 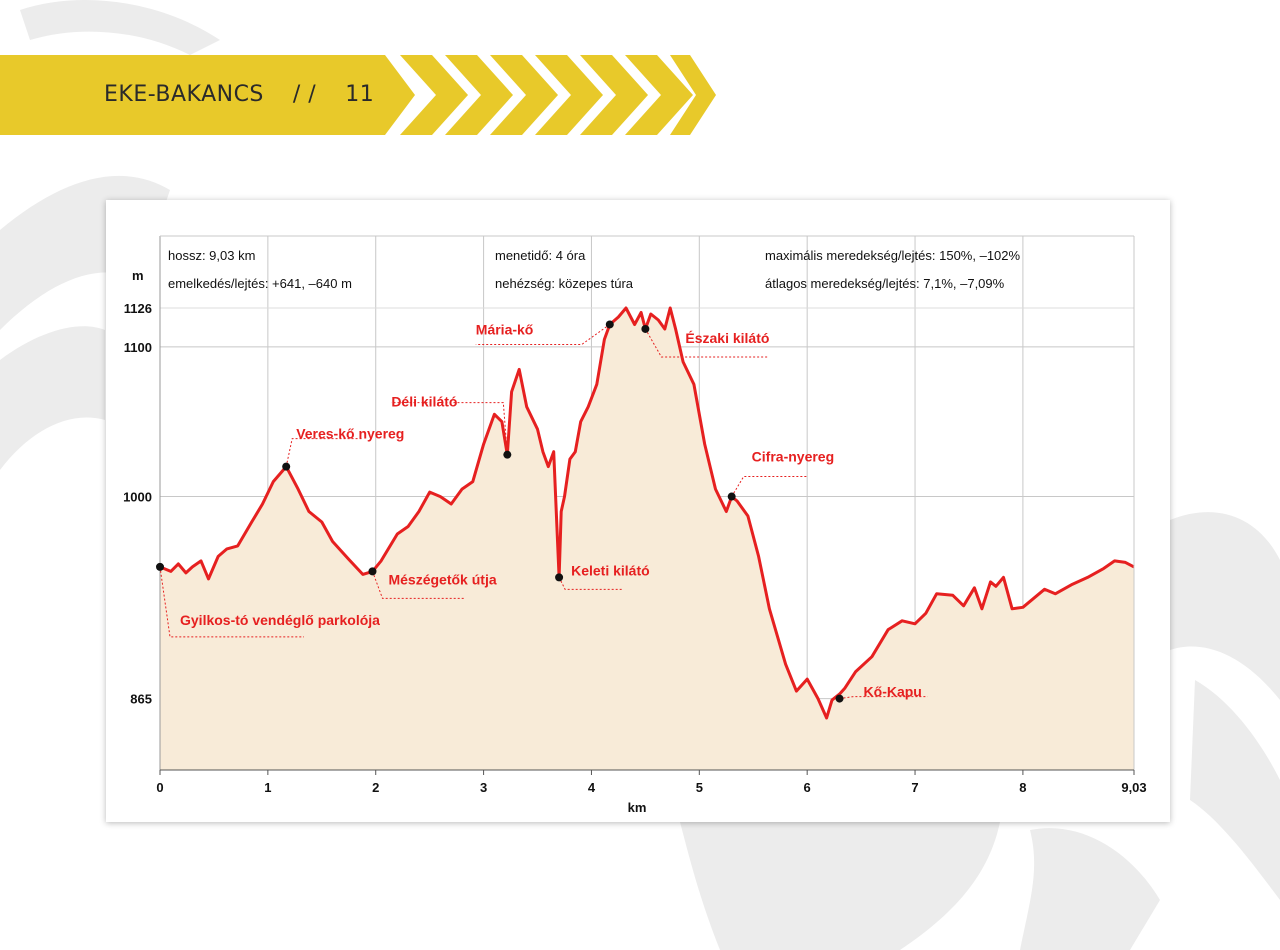 I want to click on x-tick-label: 1, so click(x=267, y=787).